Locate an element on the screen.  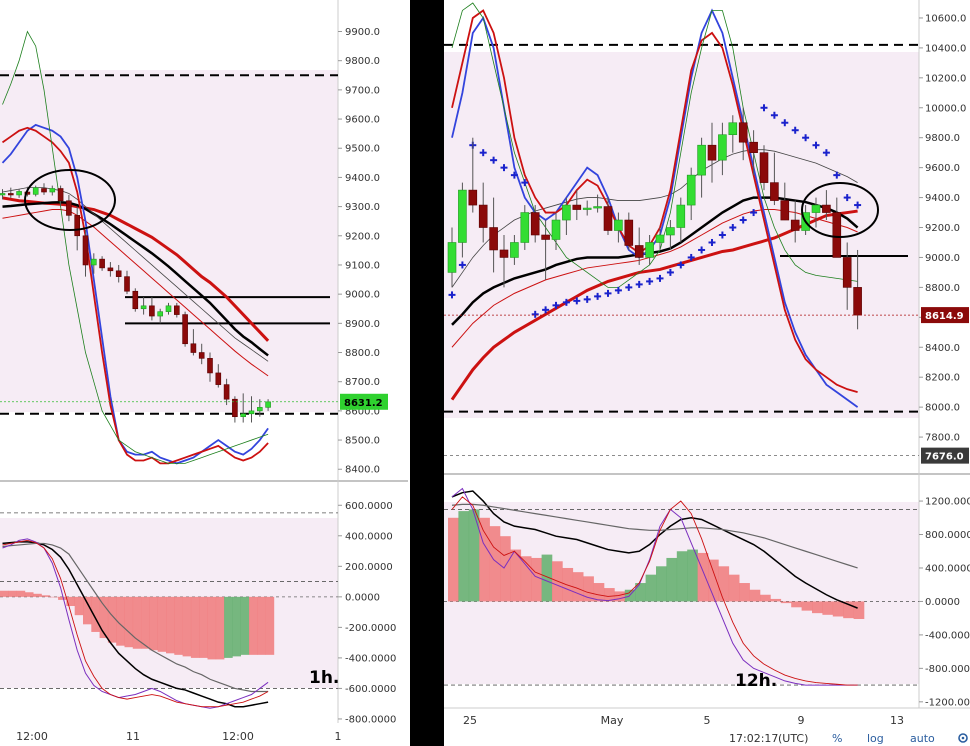
r-price-tick-label: 8000.0 is located at coordinates (942, 408).